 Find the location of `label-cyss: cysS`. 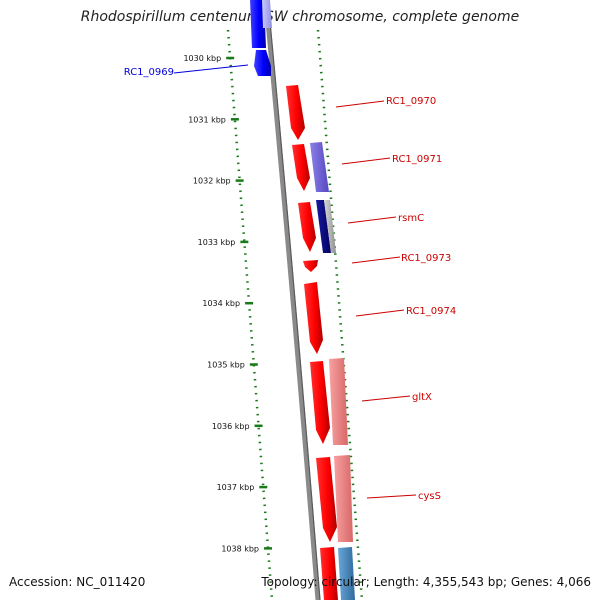

label-cyss: cysS is located at coordinates (429, 496).